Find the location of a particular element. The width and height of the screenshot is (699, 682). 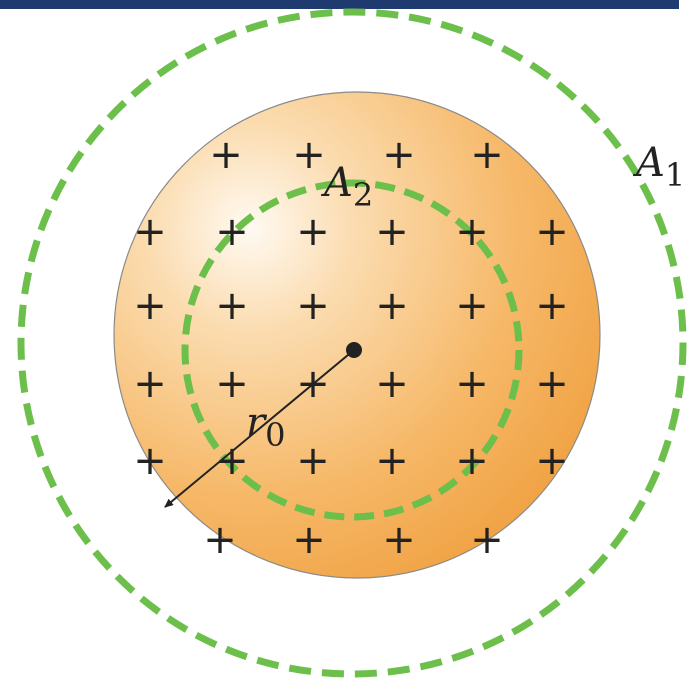

radius-arrow is located at coordinates (259, 428).